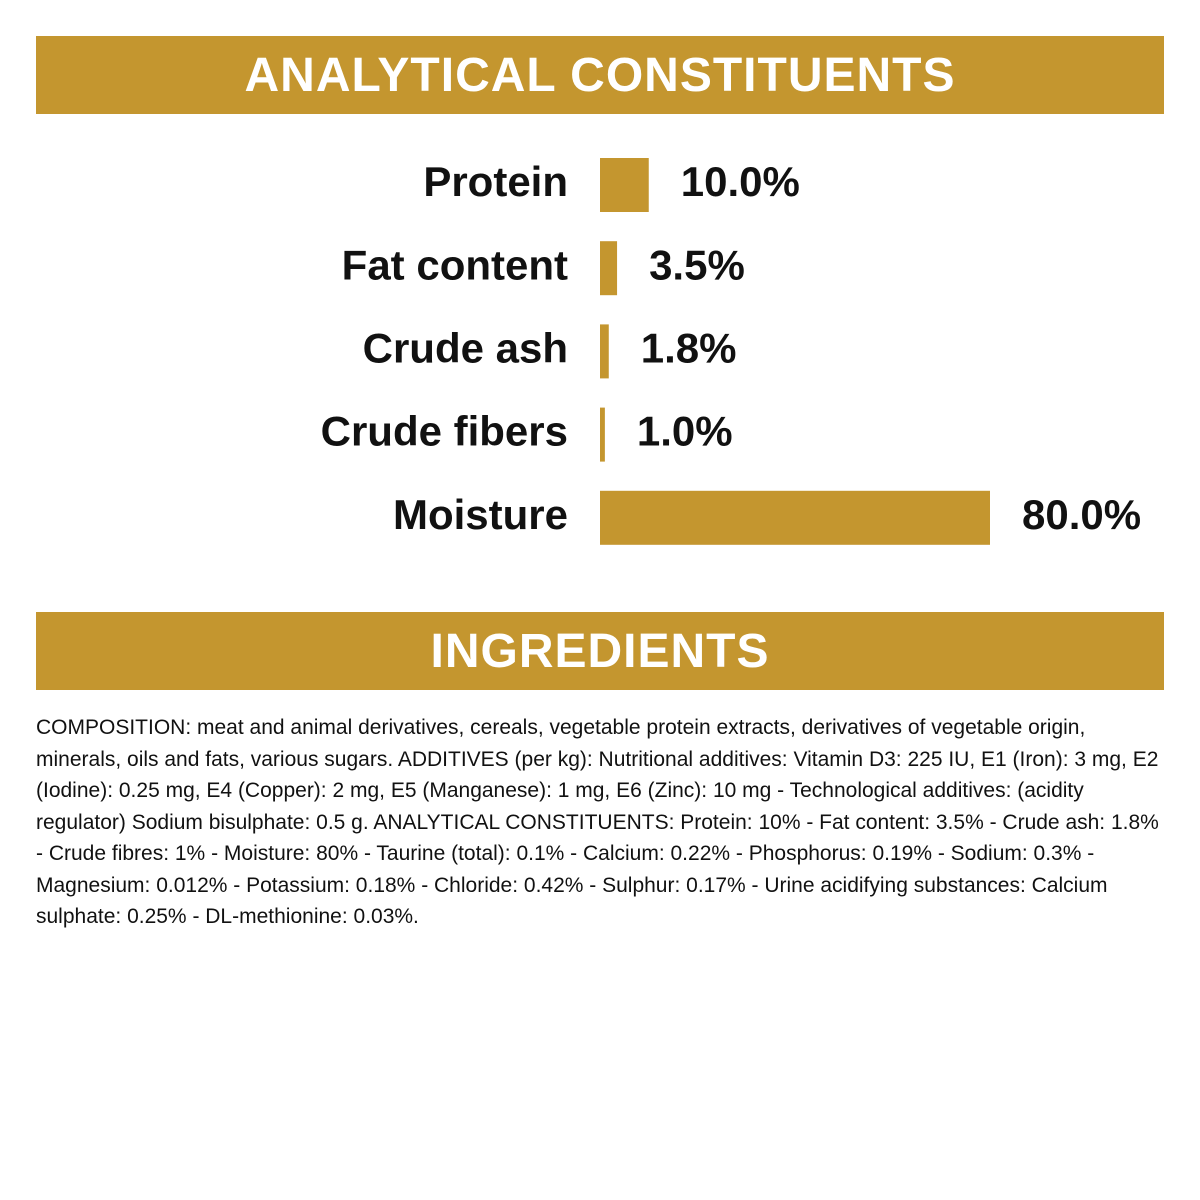 The width and height of the screenshot is (1200, 1200). Describe the element at coordinates (685, 431) in the screenshot. I see `value-label: 1.0%` at that location.